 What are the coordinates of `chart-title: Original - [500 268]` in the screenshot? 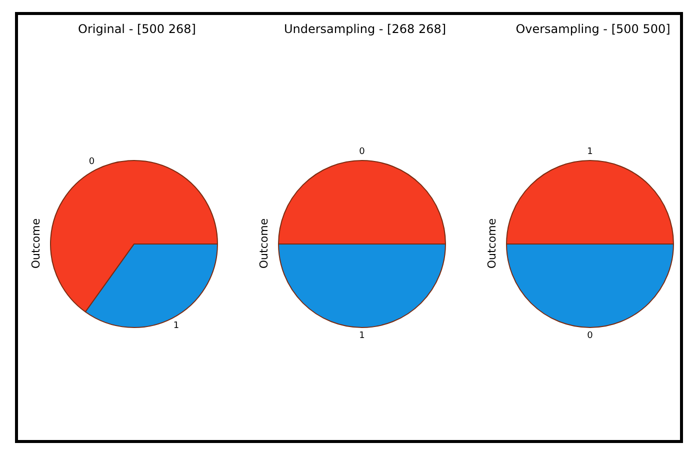 It's located at (137, 29).